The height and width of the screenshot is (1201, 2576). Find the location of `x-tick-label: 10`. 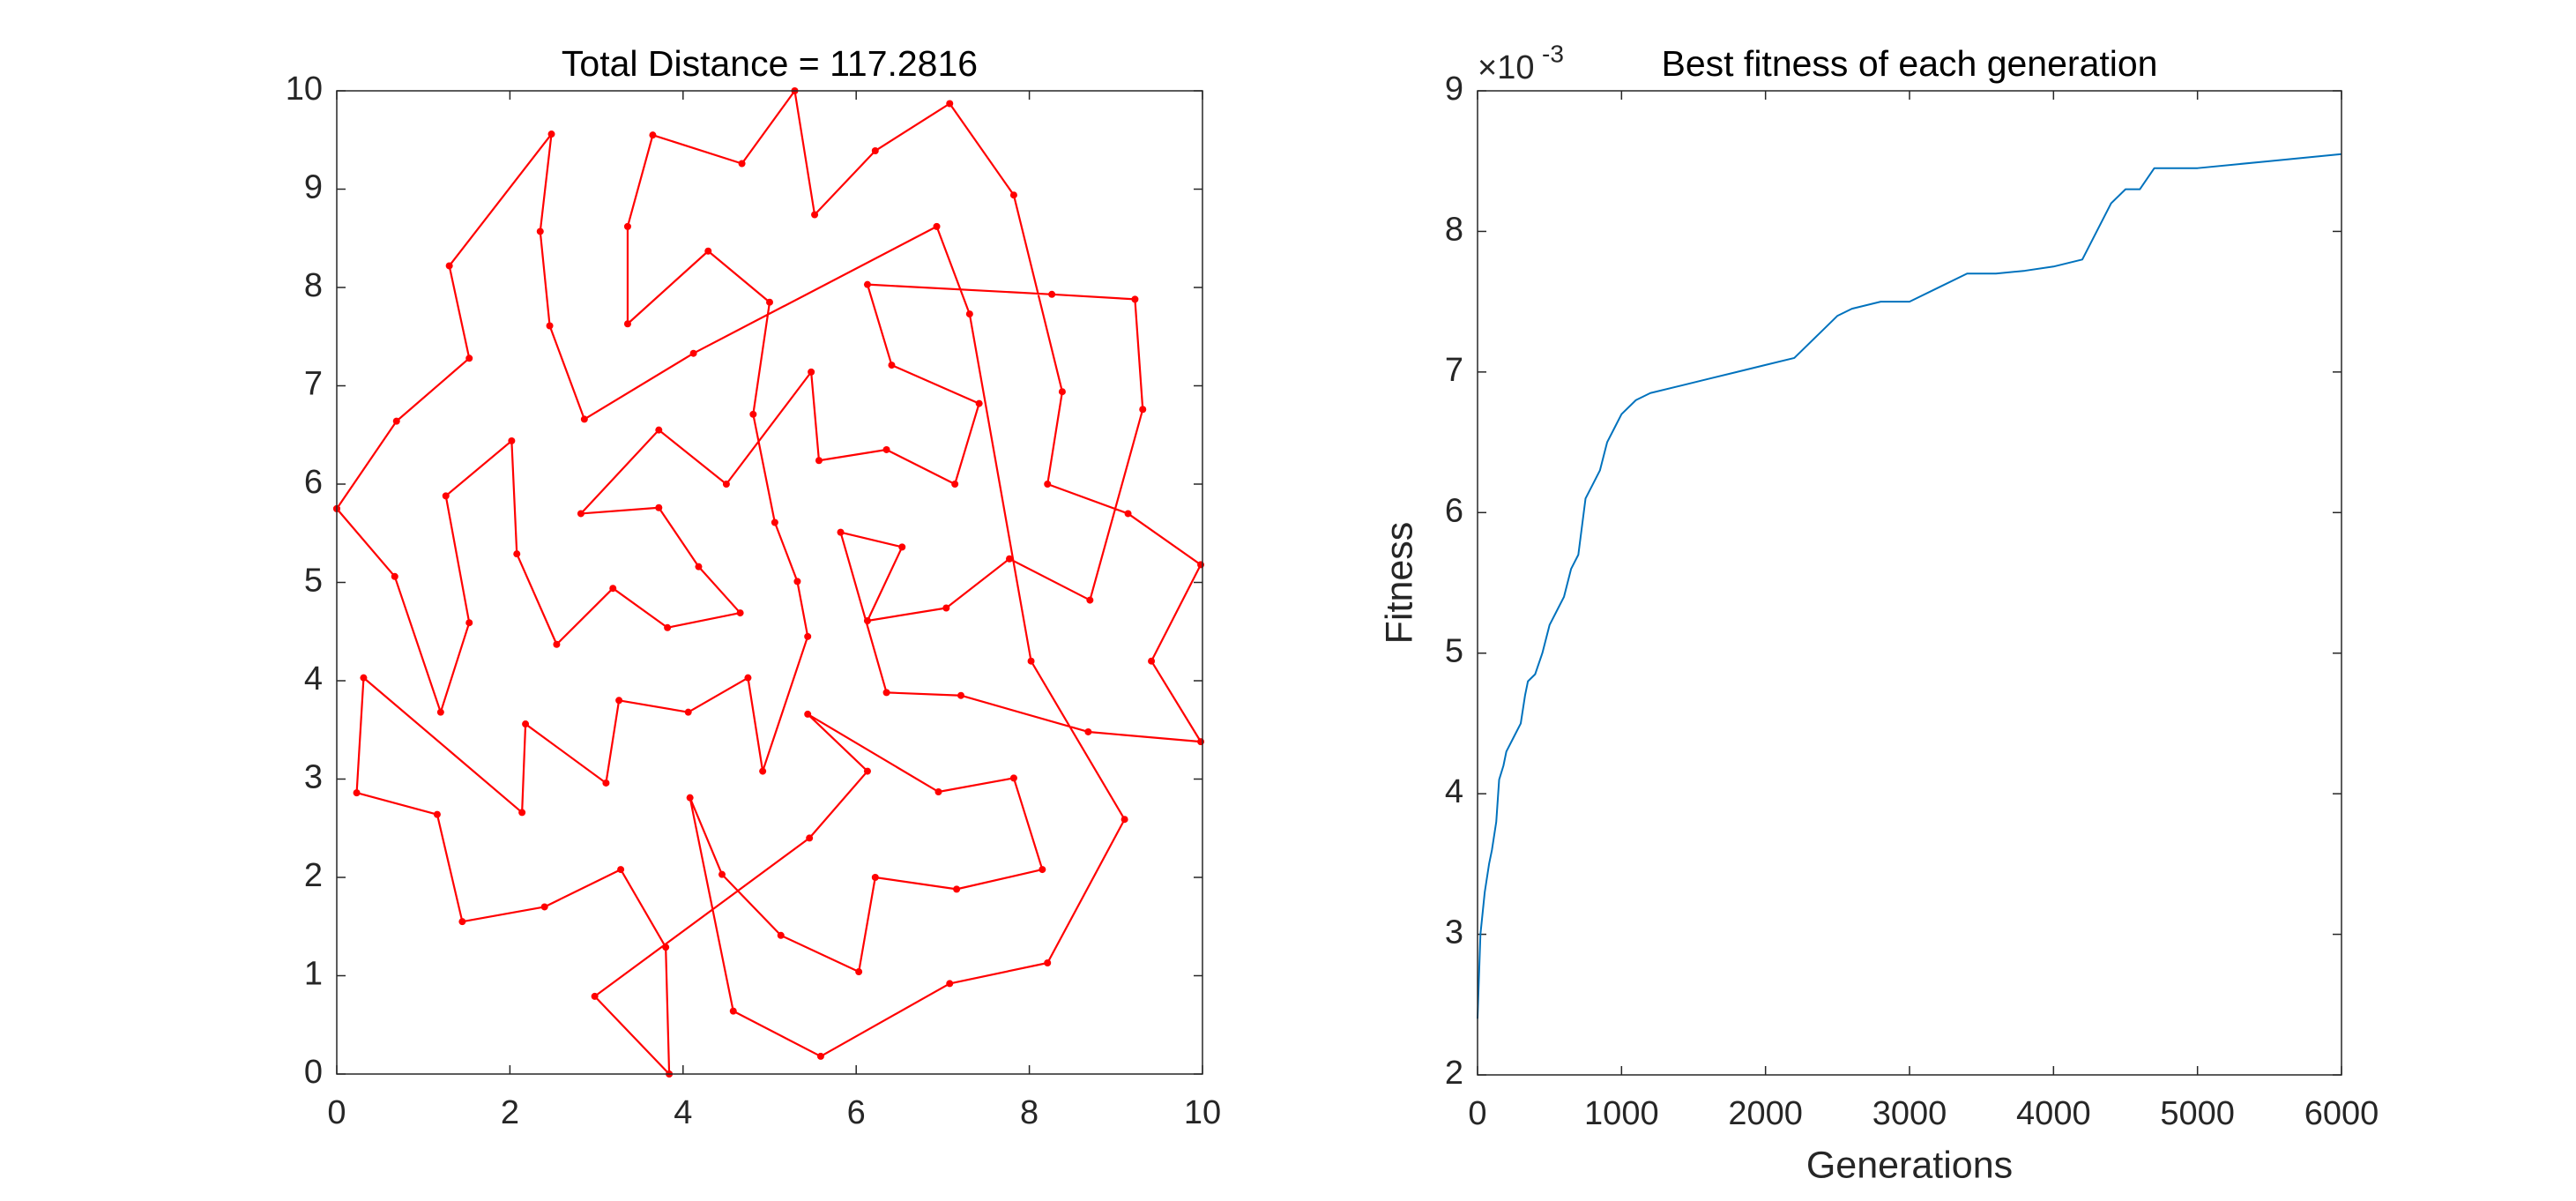

x-tick-label: 10 is located at coordinates (1203, 1112).